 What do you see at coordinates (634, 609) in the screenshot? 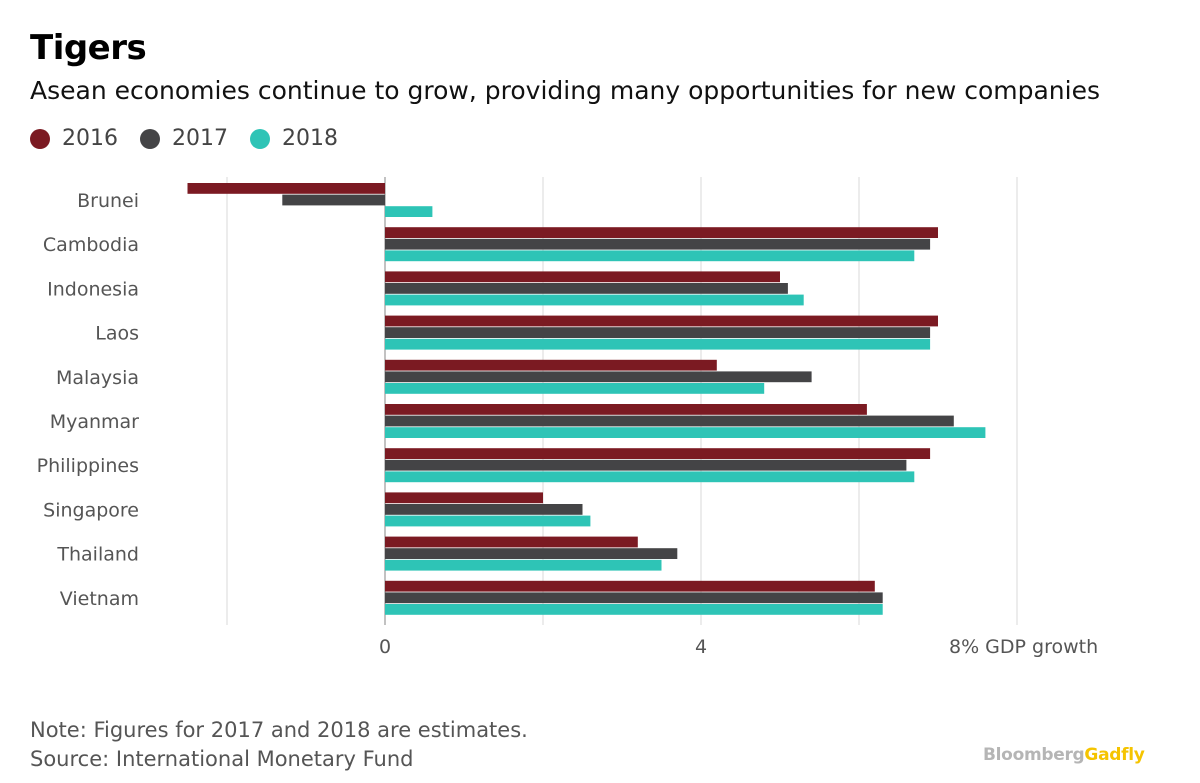
I see `bar-vietnam-2018` at bounding box center [634, 609].